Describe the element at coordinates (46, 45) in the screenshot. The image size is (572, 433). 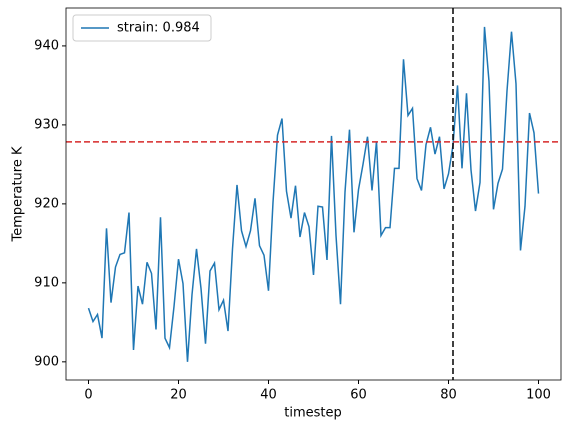
I see `y-tick-label: 940` at that location.